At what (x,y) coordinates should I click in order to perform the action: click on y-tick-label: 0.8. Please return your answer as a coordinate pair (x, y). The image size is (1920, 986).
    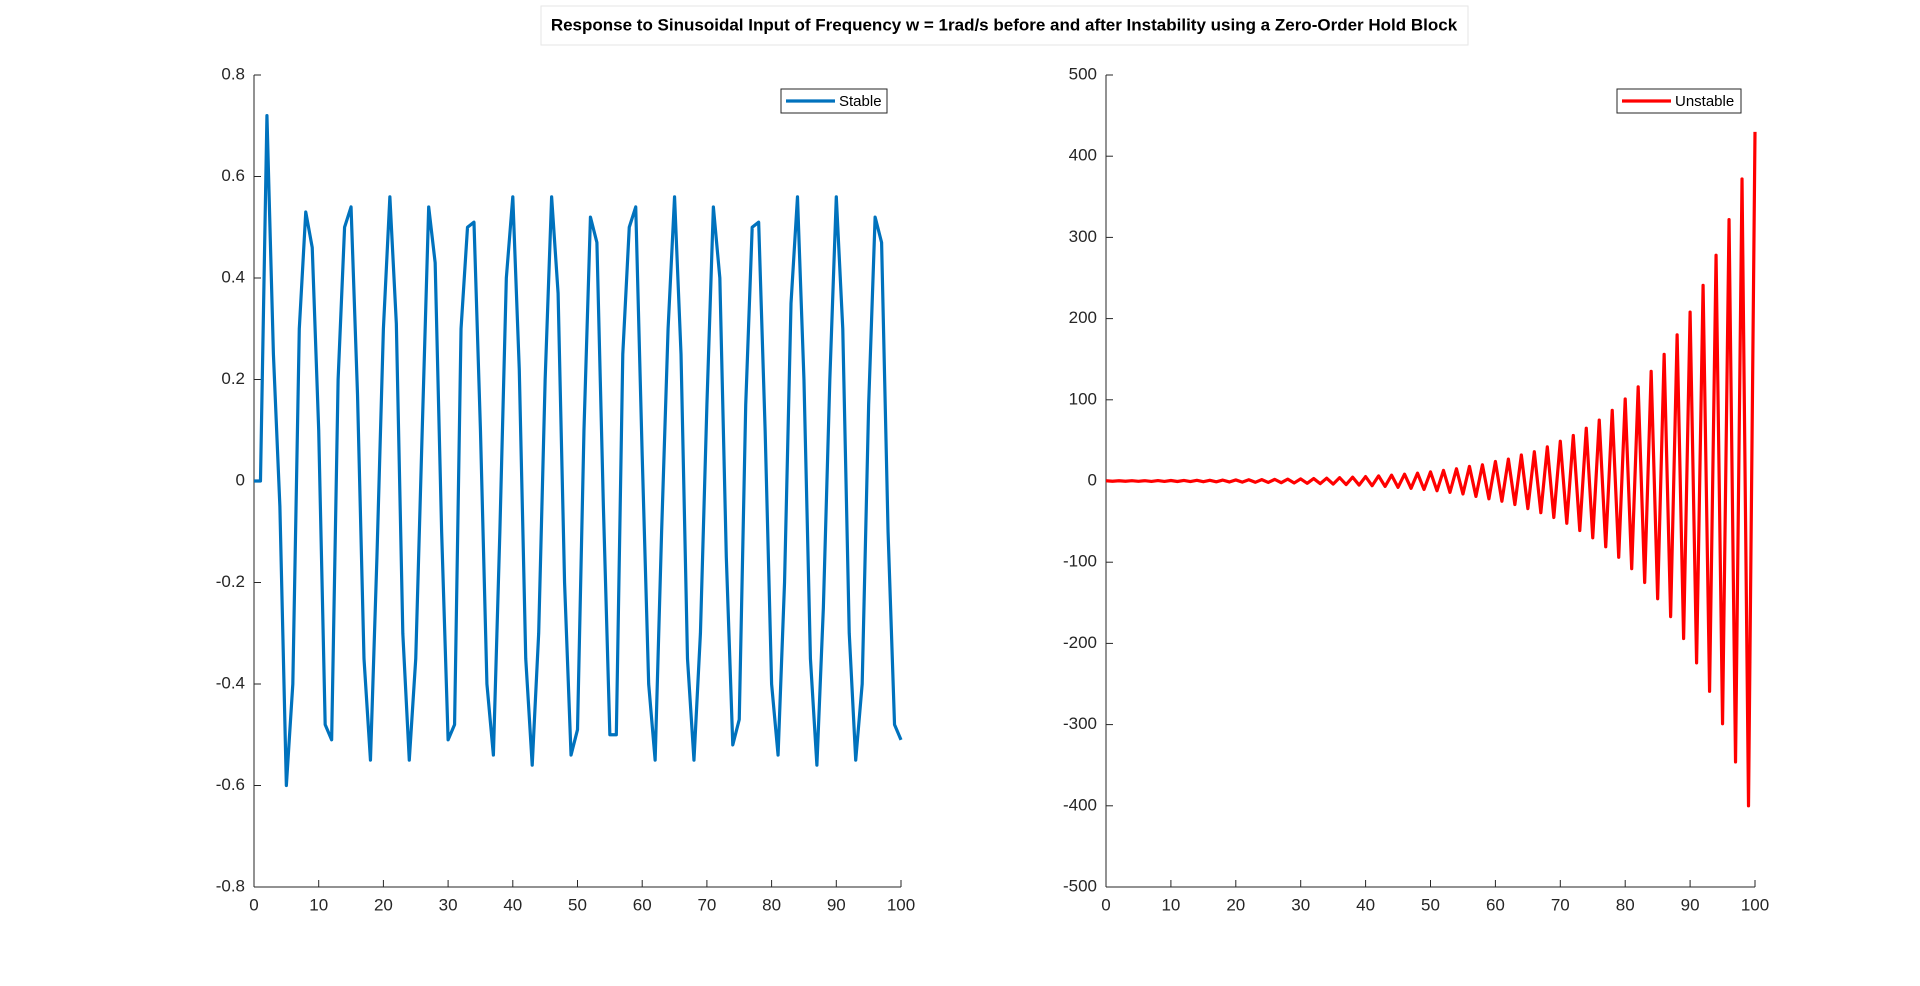
    Looking at the image, I should click on (233, 73).